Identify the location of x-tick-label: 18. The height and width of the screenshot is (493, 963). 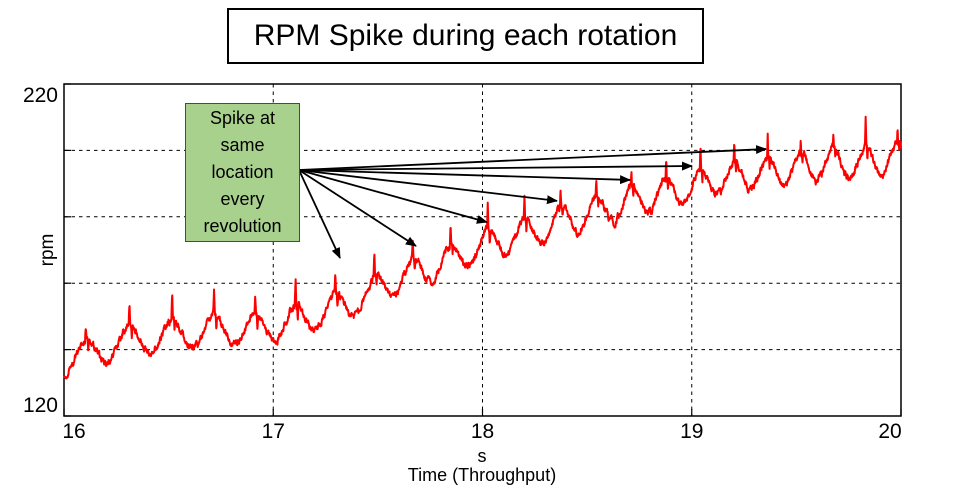
(482, 431).